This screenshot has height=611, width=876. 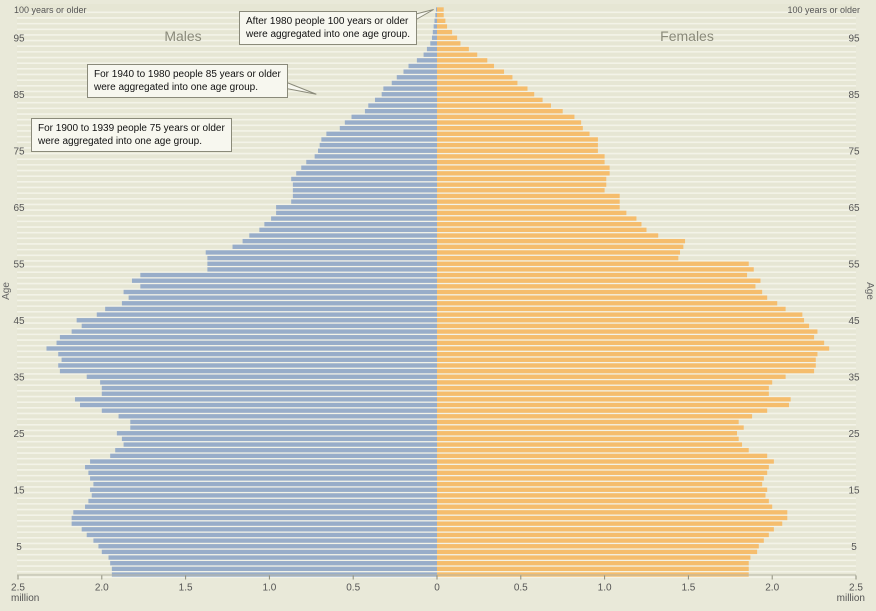 I want to click on top-age-label-right: 100 years or older, so click(x=823, y=10).